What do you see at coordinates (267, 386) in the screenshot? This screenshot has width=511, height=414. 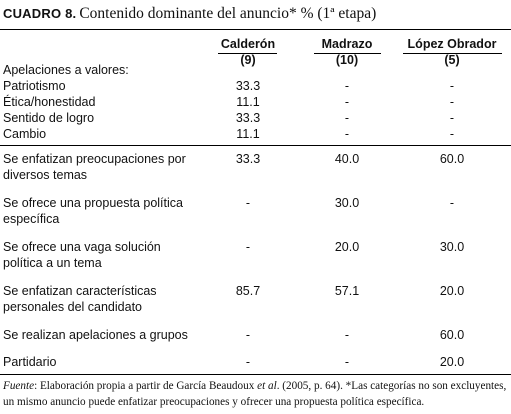 I see `footnote-et-al: et al` at bounding box center [267, 386].